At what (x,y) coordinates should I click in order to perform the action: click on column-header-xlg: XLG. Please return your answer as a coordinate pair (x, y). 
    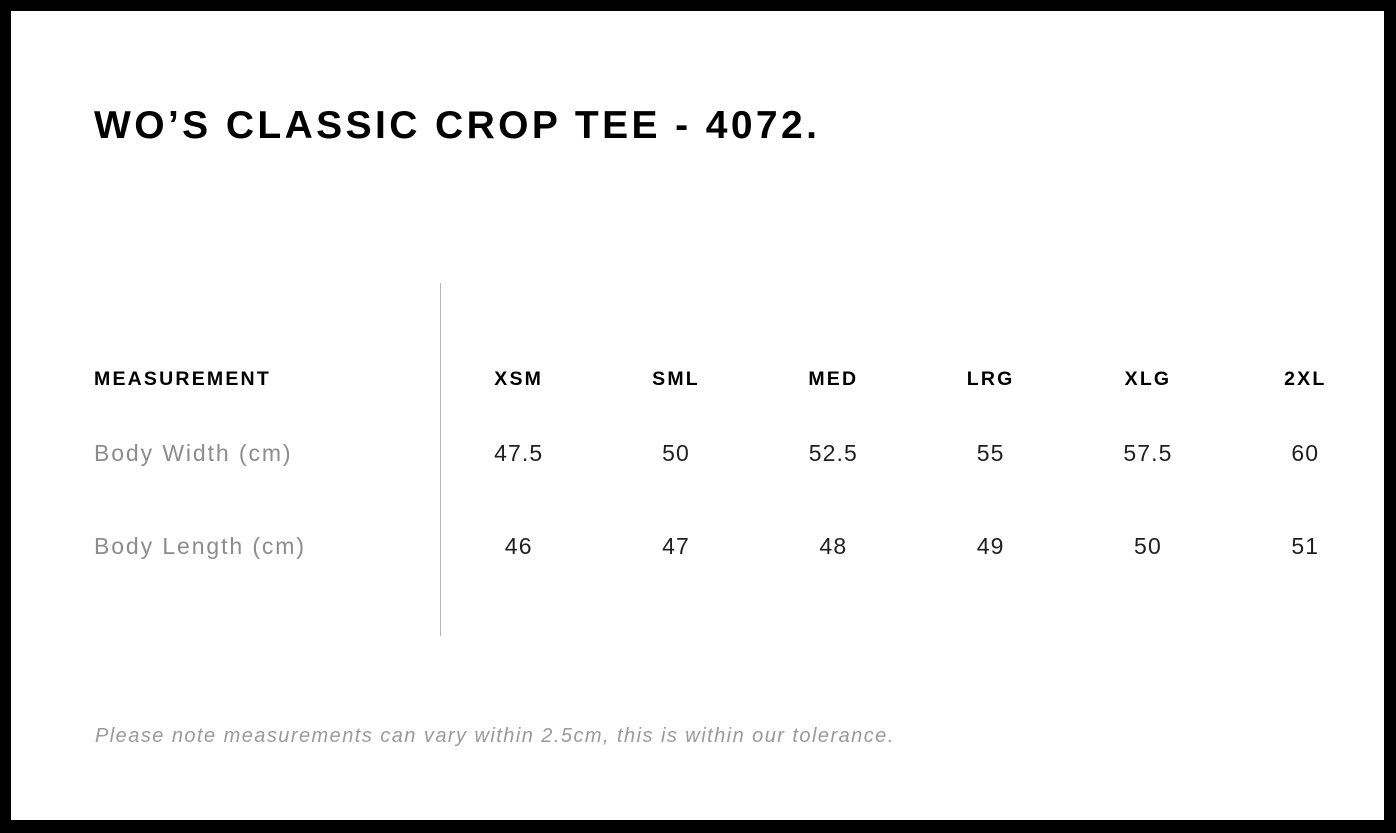
    Looking at the image, I should click on (1148, 378).